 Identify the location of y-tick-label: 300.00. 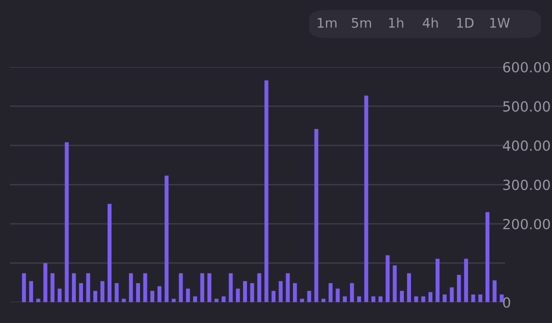
(526, 185).